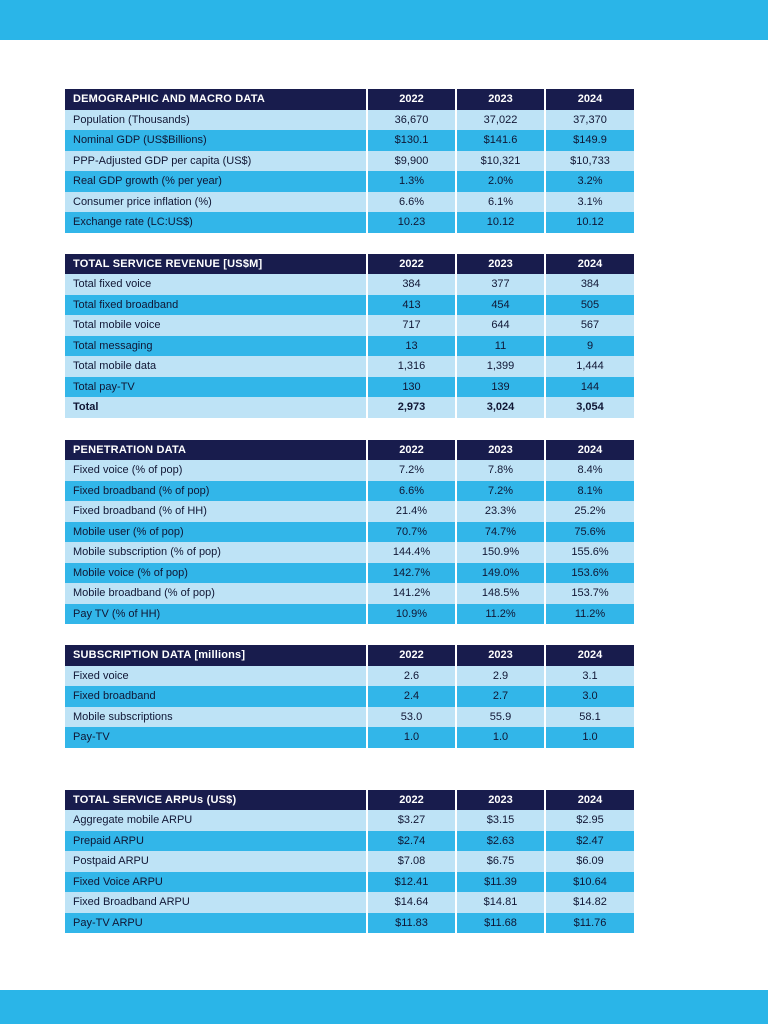 The image size is (768, 1024). I want to click on cell-2024: 155.6%, so click(589, 552).